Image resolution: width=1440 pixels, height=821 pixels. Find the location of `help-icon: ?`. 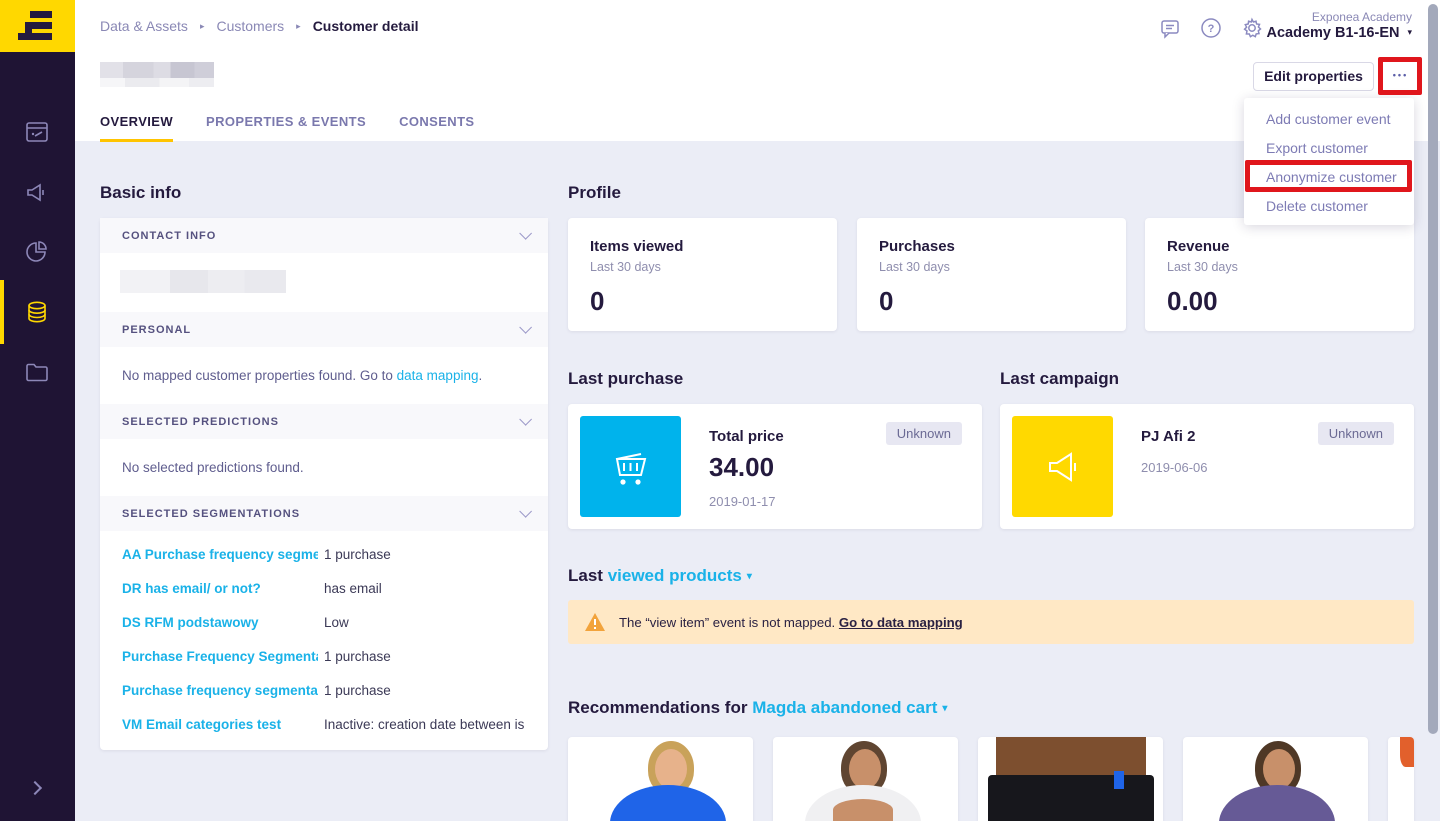

help-icon: ? is located at coordinates (1211, 28).